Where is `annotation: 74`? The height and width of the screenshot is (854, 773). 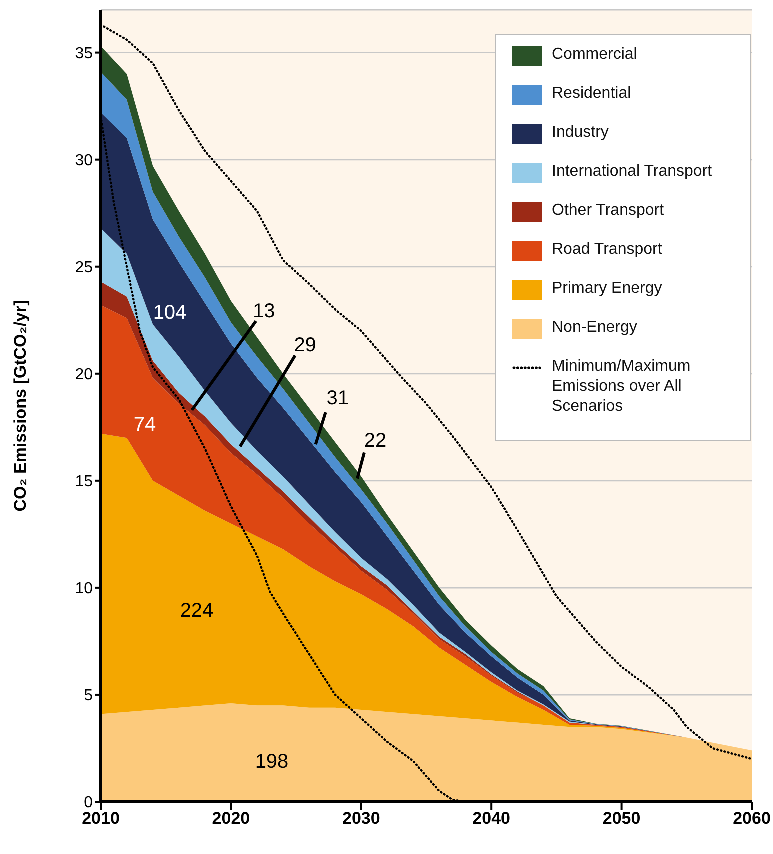
annotation: 74 is located at coordinates (145, 425).